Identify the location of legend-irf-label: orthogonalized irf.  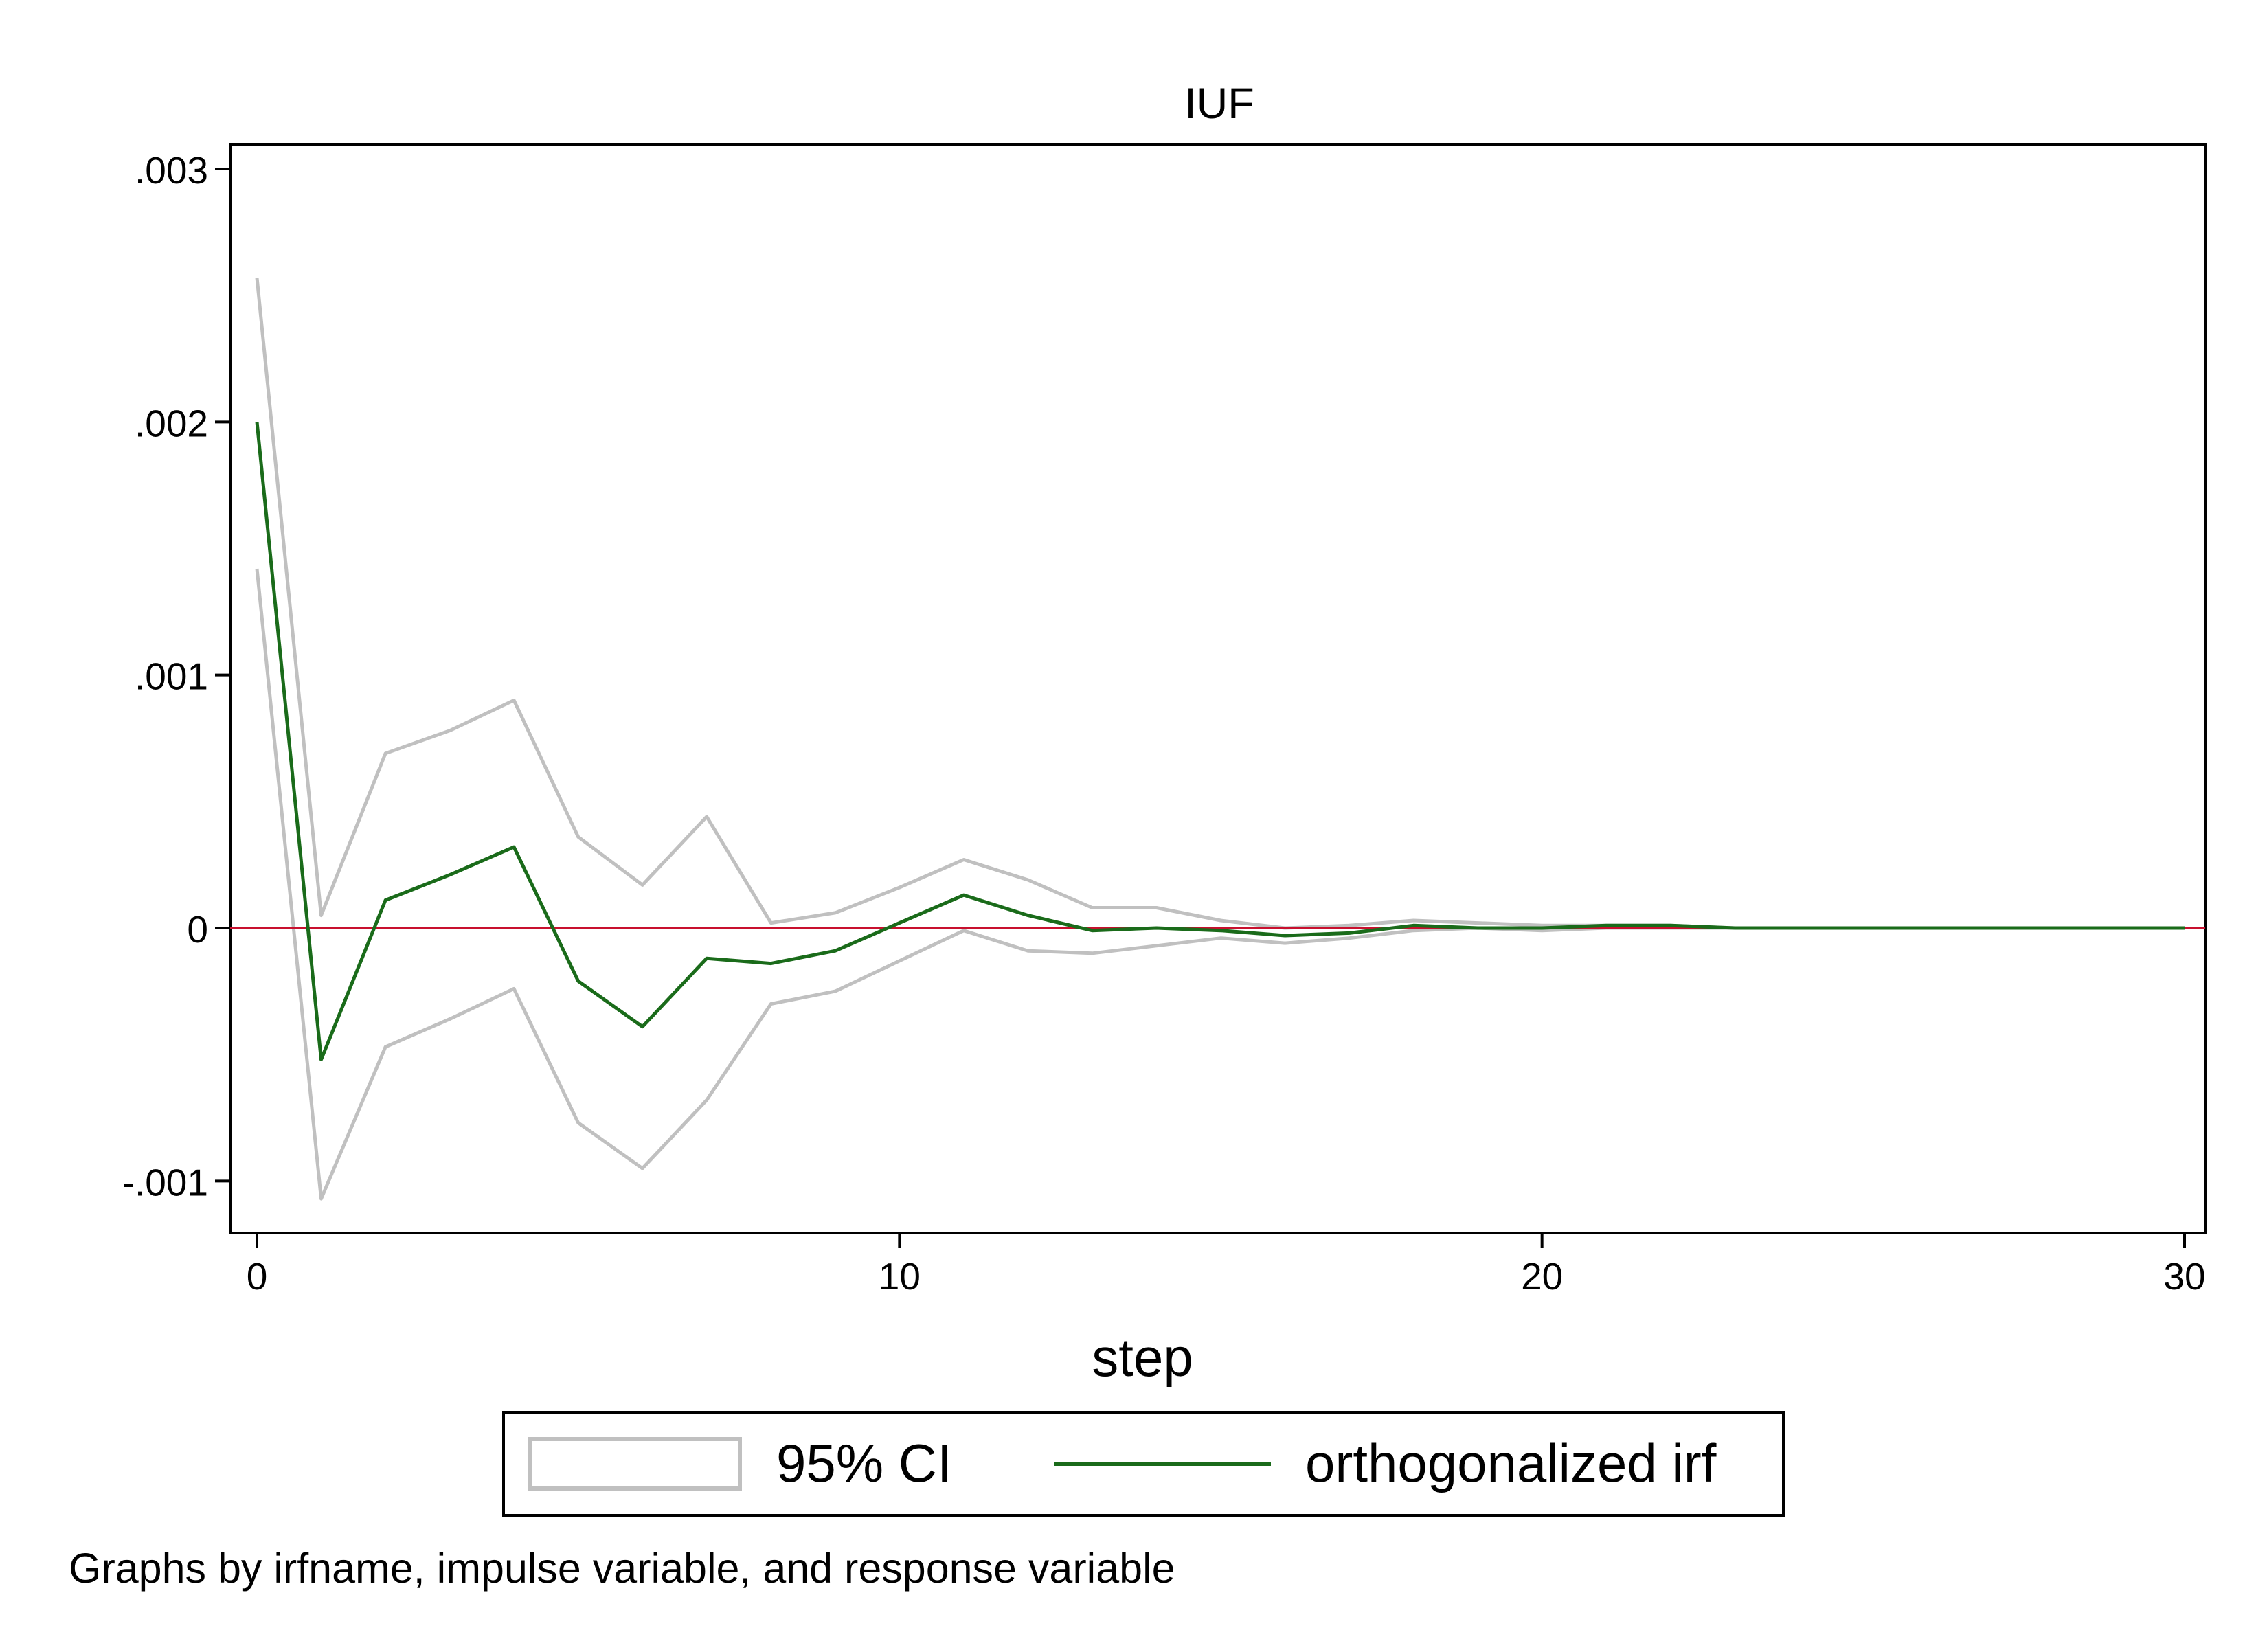
(1511, 1463).